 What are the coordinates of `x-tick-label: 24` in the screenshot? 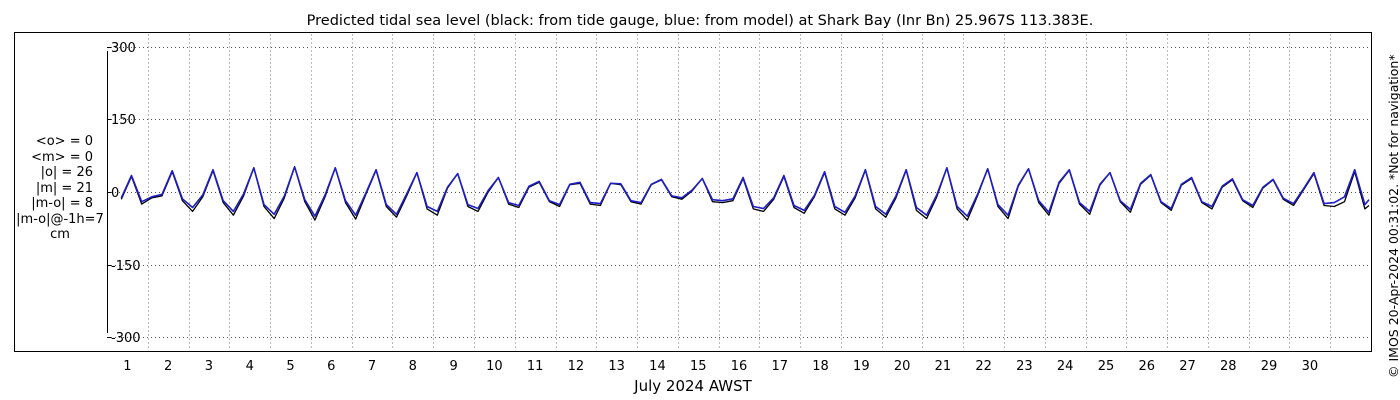 It's located at (1065, 366).